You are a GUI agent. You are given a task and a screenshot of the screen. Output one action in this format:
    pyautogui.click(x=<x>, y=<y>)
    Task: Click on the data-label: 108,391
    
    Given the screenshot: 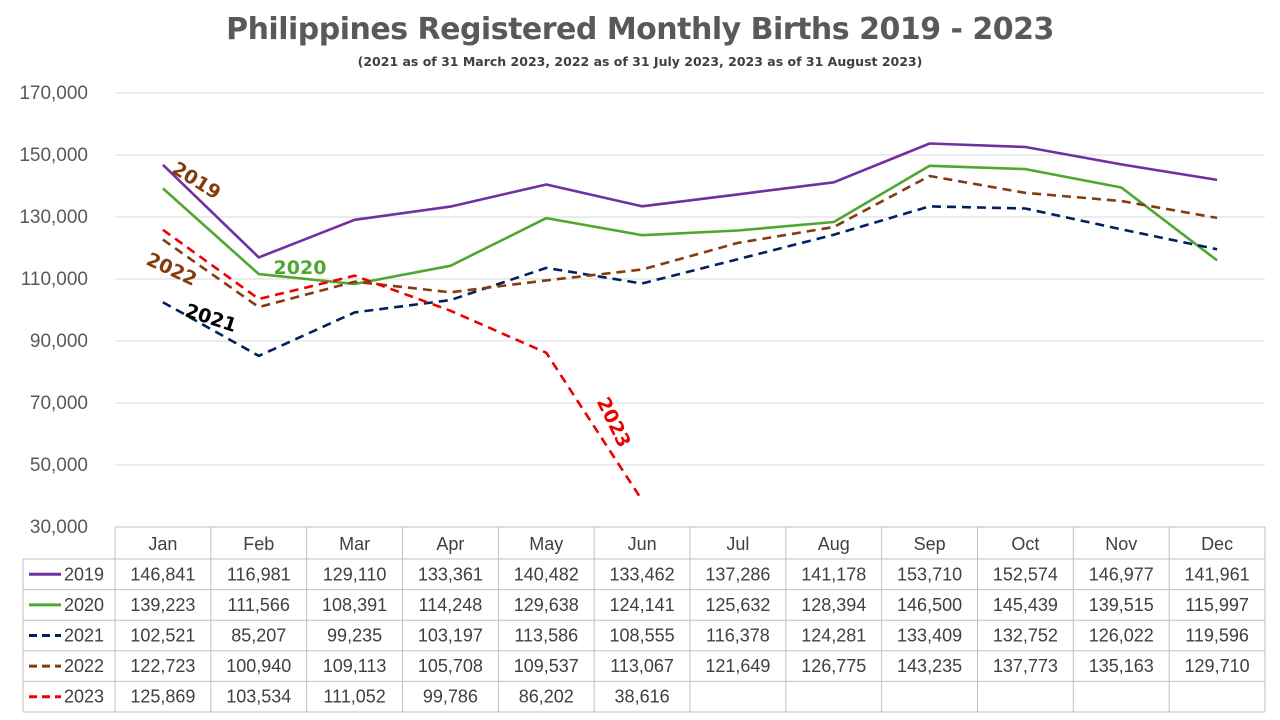 What is the action you would take?
    pyautogui.click(x=354, y=605)
    